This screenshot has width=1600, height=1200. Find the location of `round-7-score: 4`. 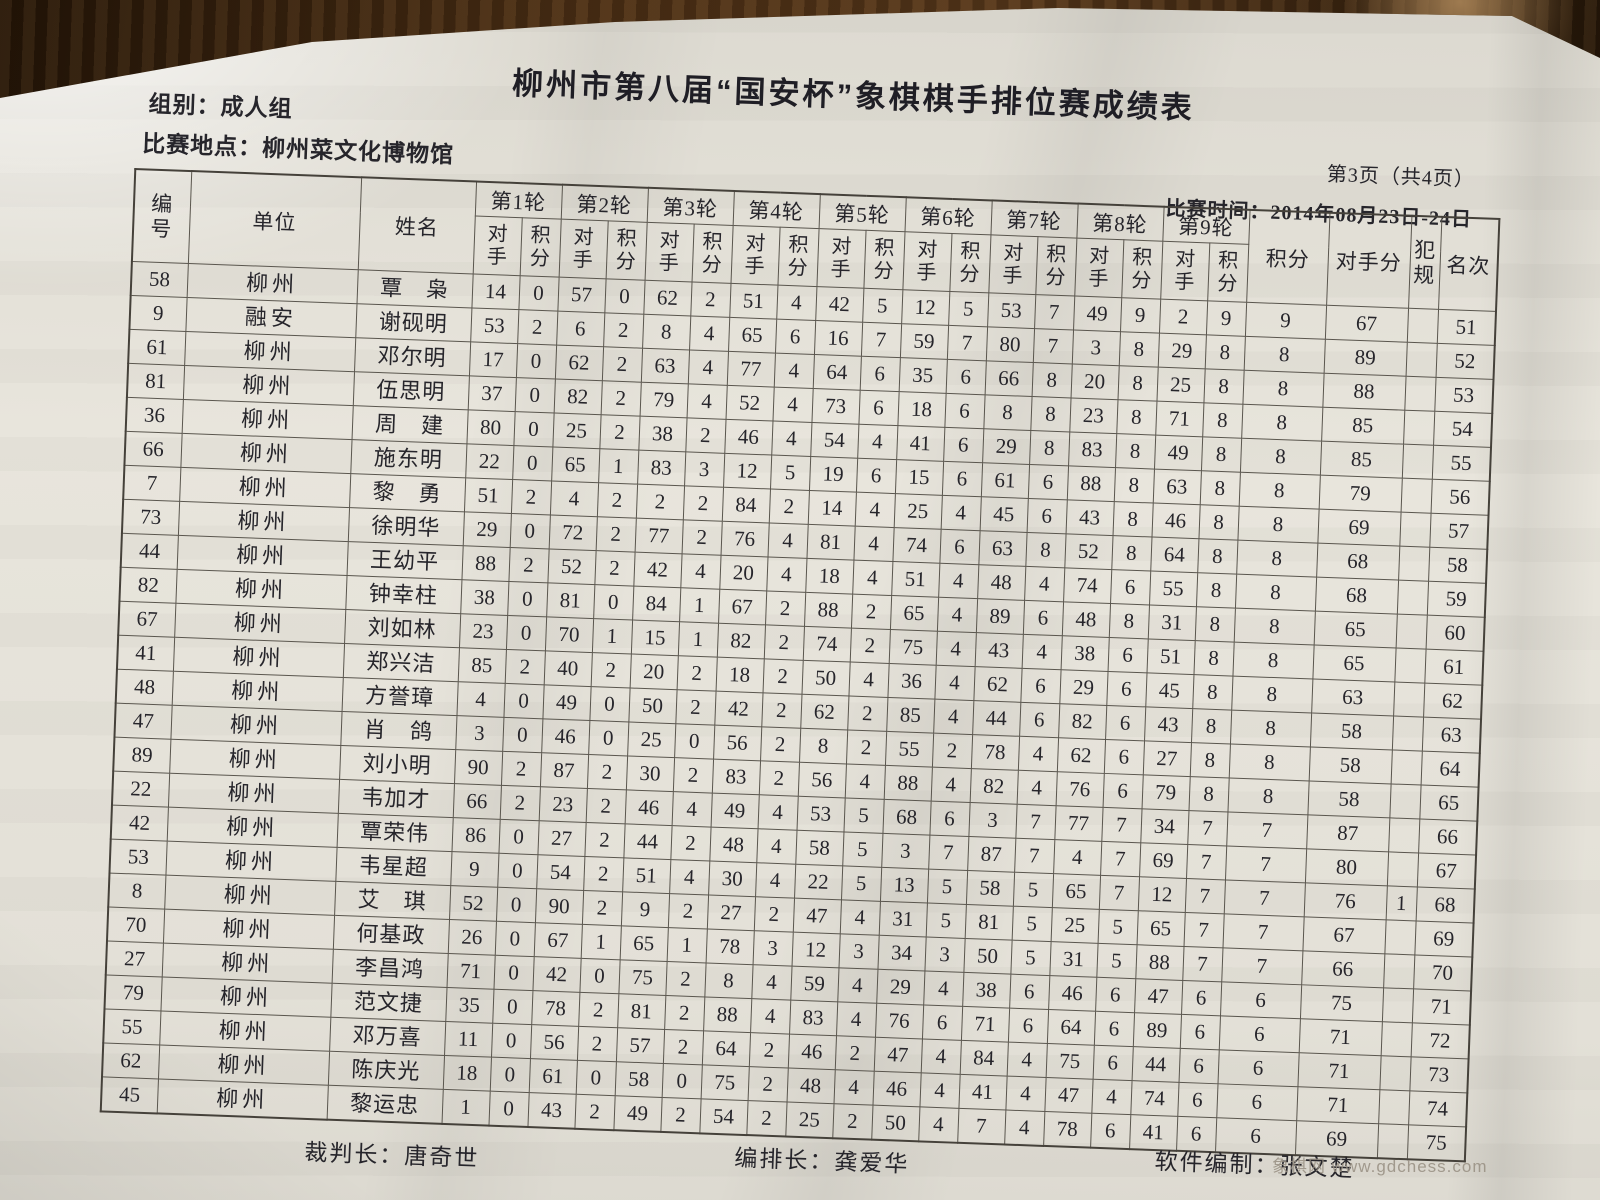

round-7-score: 4 is located at coordinates (1036, 788).